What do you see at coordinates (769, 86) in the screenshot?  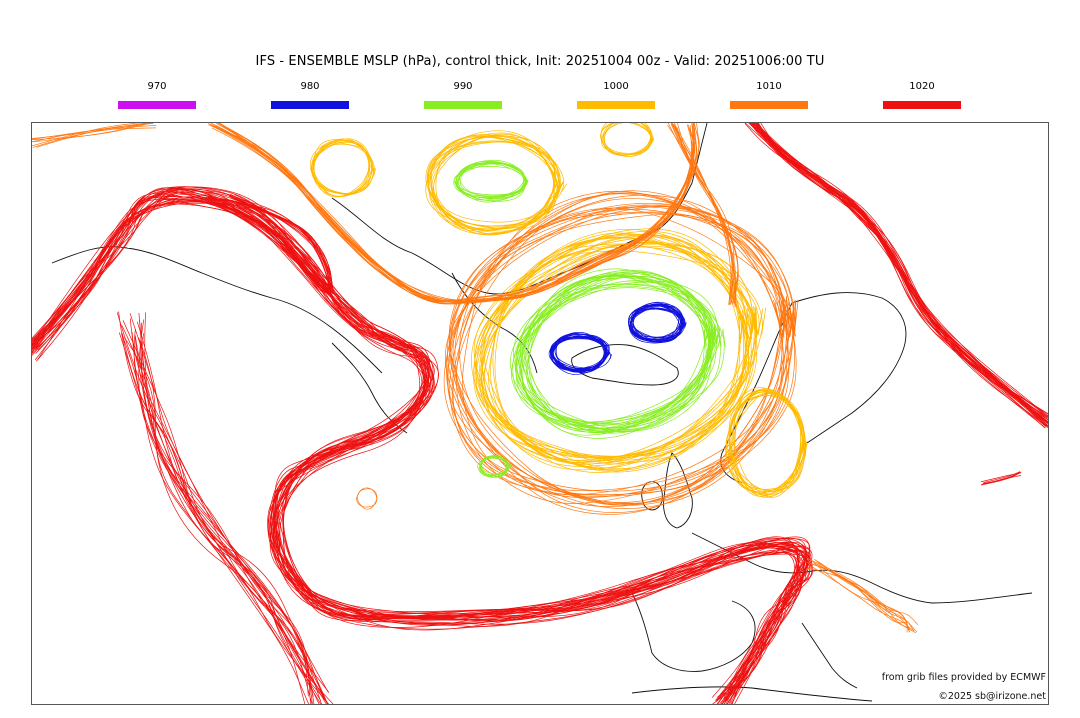 I see `legend-label: 1010` at bounding box center [769, 86].